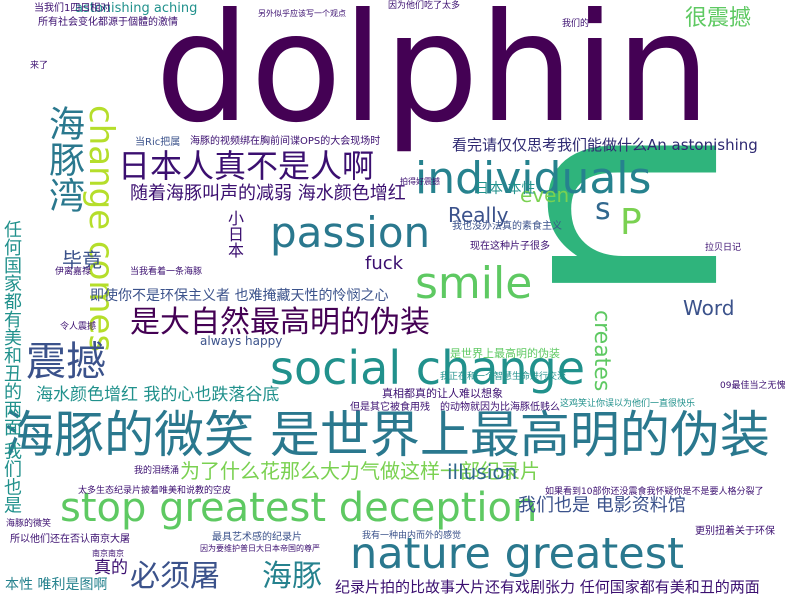 The image size is (800, 600). What do you see at coordinates (507, 226) in the screenshot?
I see `word: 我也没办法真的素食主义` at bounding box center [507, 226].